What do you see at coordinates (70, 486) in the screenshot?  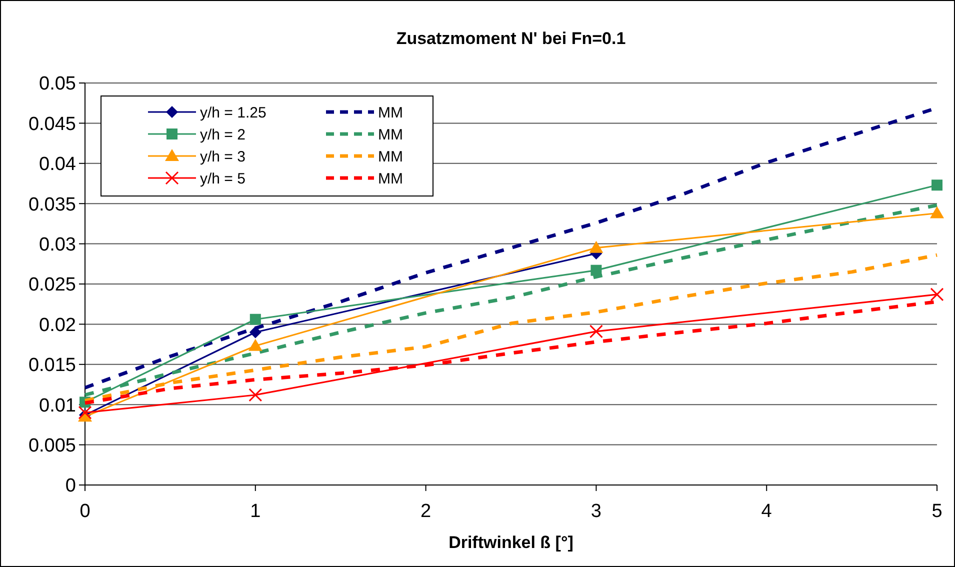 I see `y-tick-label: 0` at bounding box center [70, 486].